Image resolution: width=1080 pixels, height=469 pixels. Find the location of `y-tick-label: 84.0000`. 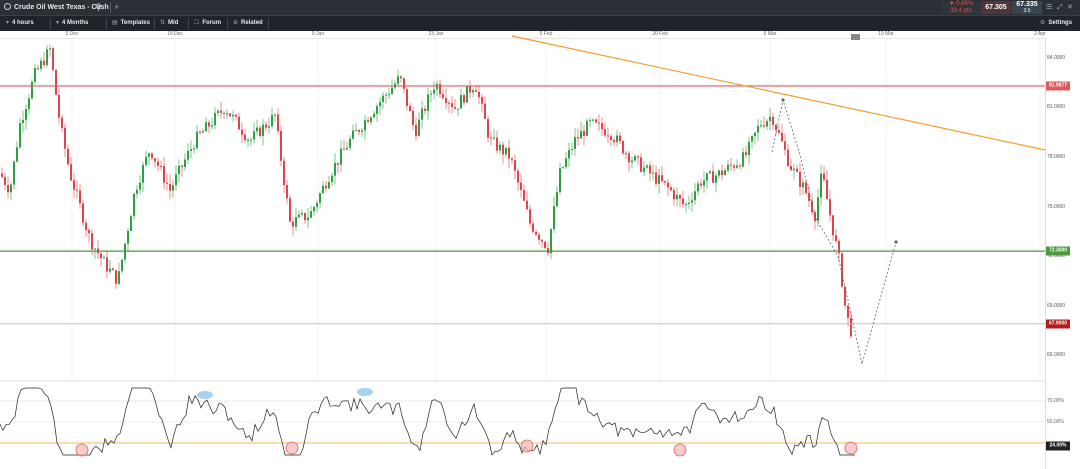

y-tick-label: 84.0000 is located at coordinates (1056, 57).